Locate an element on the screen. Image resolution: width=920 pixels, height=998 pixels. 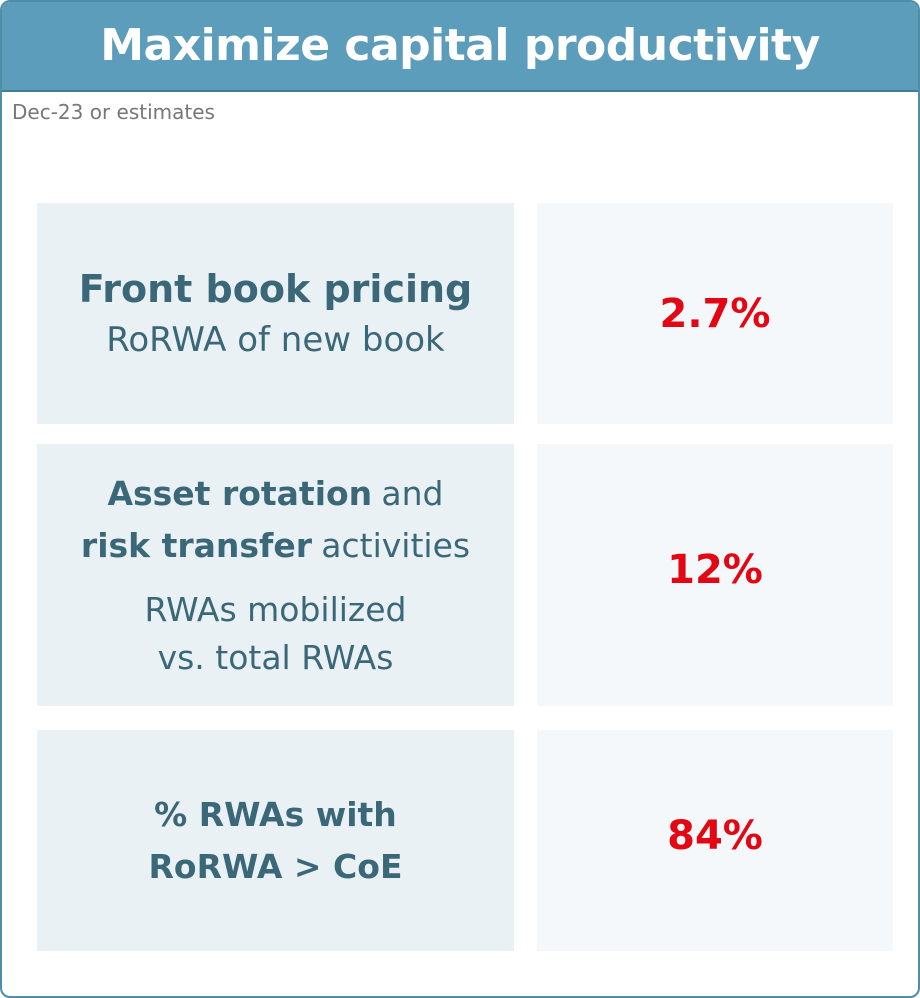
metric-label: Front book pricing RoRWA of new book is located at coordinates (275, 313).